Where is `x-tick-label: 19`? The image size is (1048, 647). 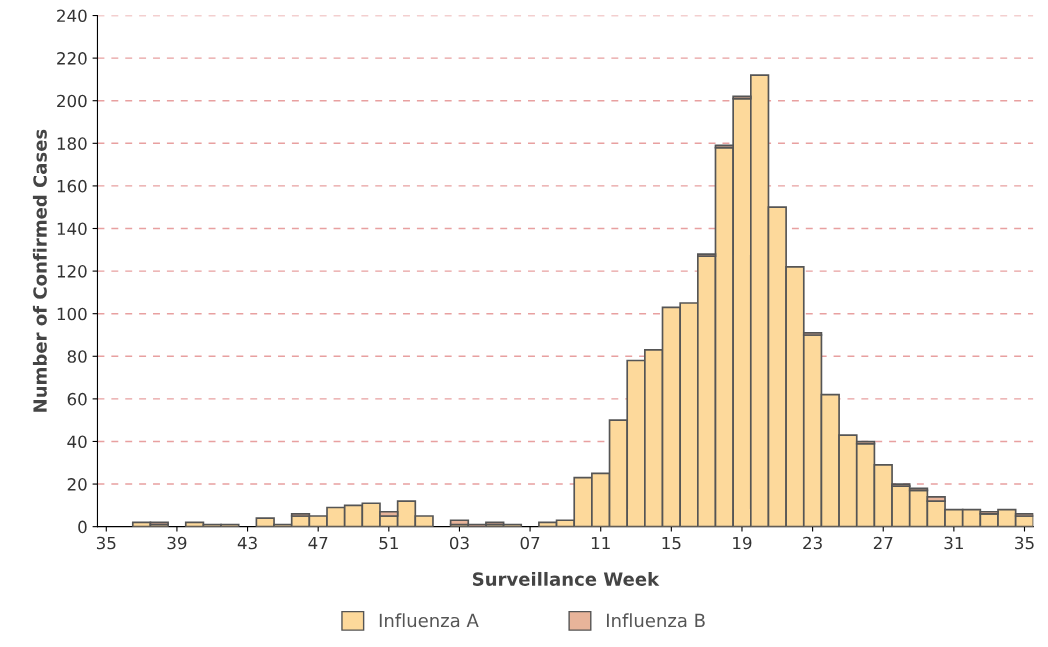
x-tick-label: 19 is located at coordinates (742, 543).